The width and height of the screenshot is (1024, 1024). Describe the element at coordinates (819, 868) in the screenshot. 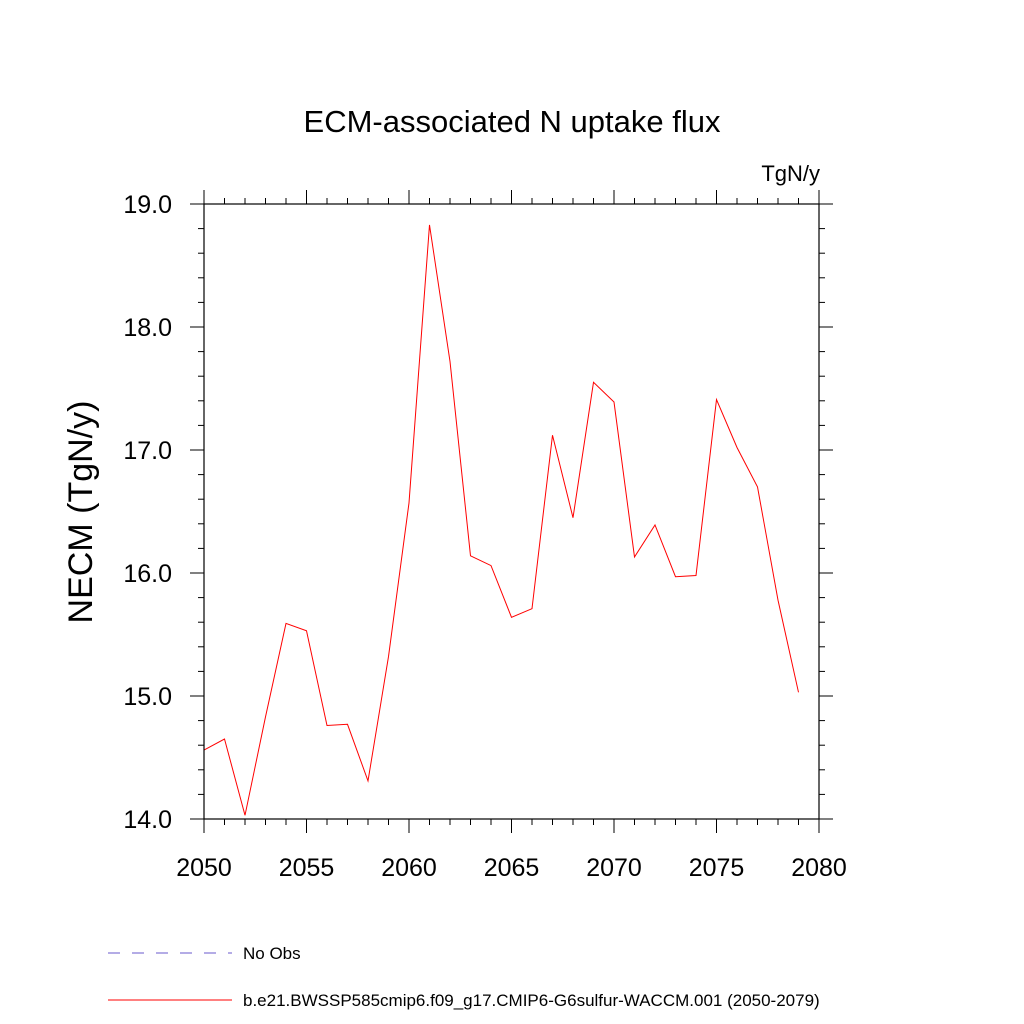

I see `x-tick-label: 2080` at that location.